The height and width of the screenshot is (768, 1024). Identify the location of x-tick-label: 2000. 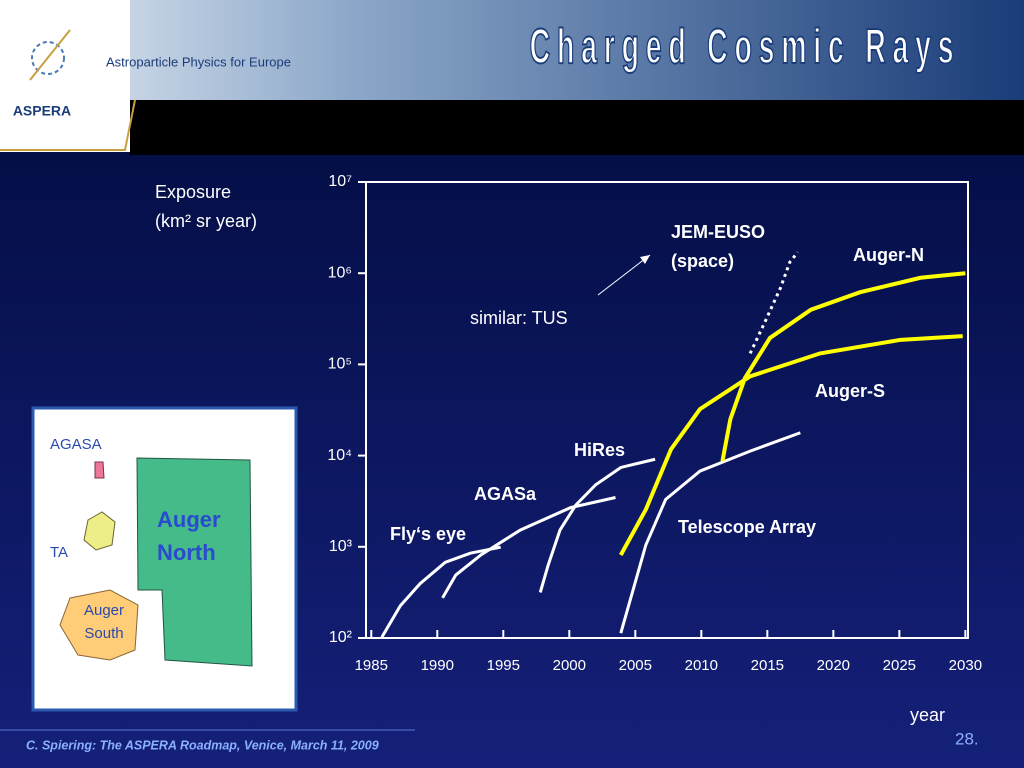
(569, 665).